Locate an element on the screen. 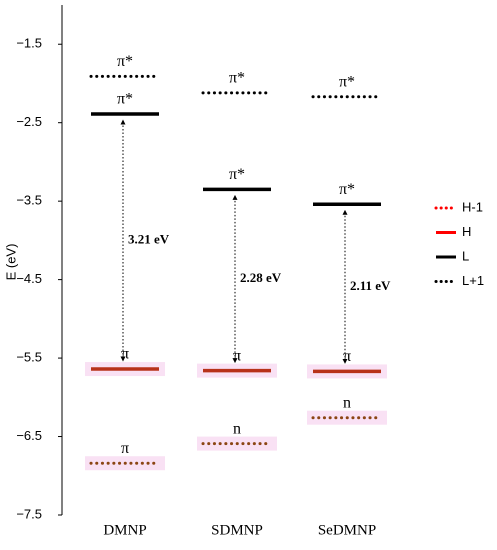 The image size is (497, 550). gap-label: 2.28 eV is located at coordinates (261, 277).